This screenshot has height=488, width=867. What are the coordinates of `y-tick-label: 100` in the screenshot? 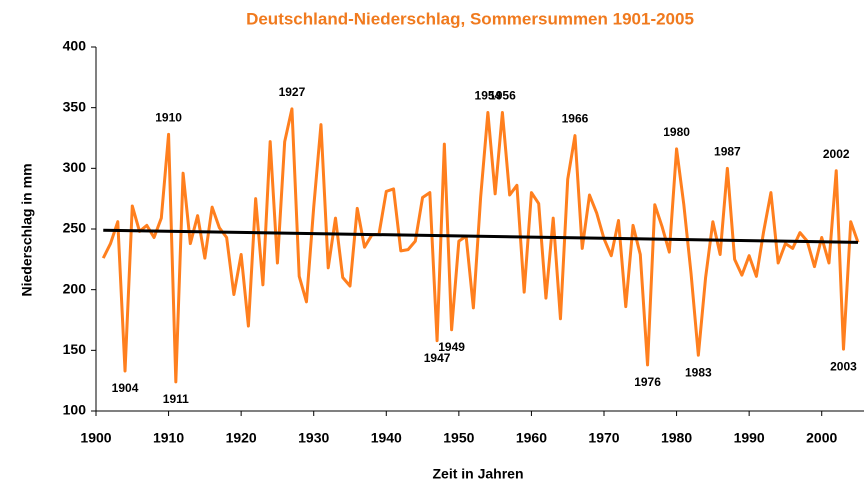 It's located at (75, 410).